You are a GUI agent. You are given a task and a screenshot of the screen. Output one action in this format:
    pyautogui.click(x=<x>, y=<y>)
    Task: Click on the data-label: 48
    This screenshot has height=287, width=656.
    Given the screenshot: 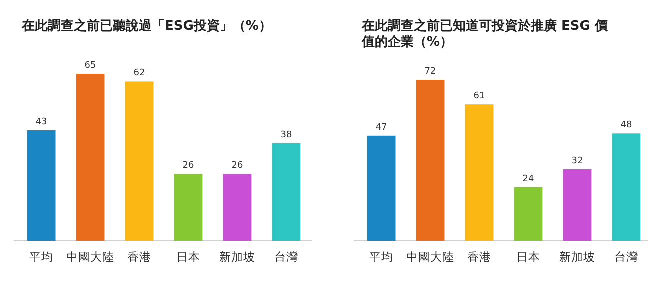 What is the action you would take?
    pyautogui.click(x=626, y=125)
    